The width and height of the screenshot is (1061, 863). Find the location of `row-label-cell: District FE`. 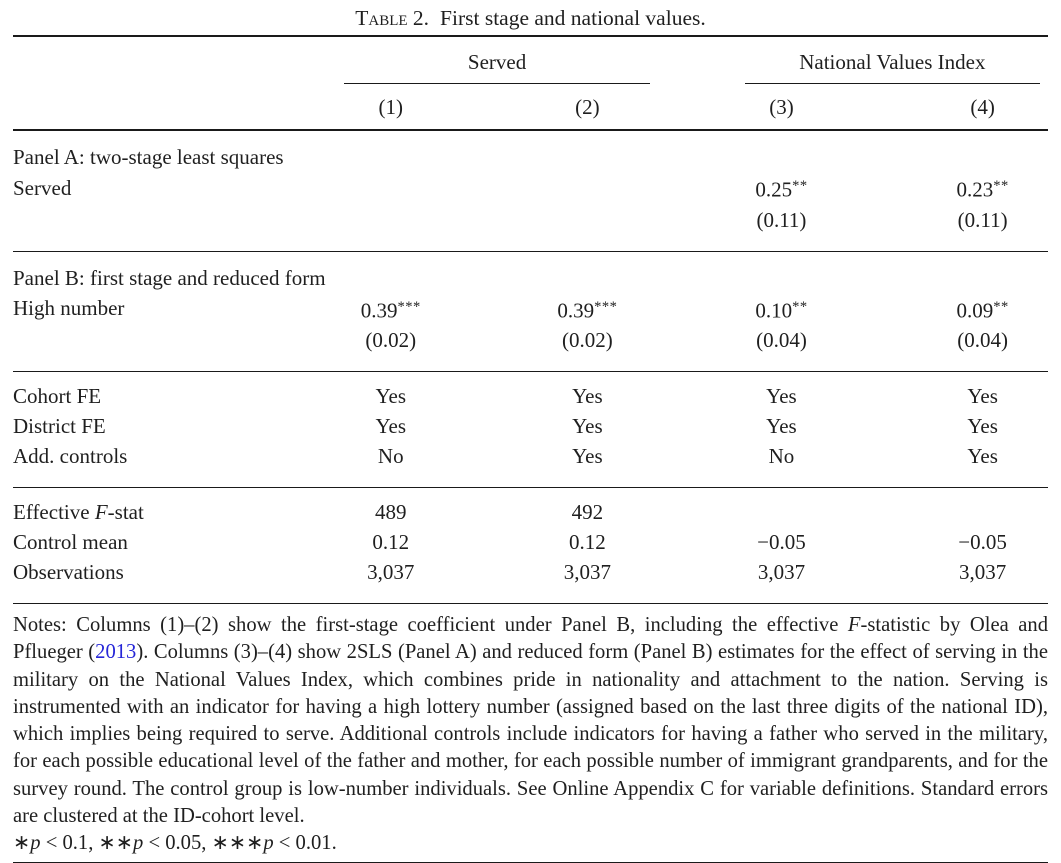

row-label-cell: District FE is located at coordinates (152, 426).